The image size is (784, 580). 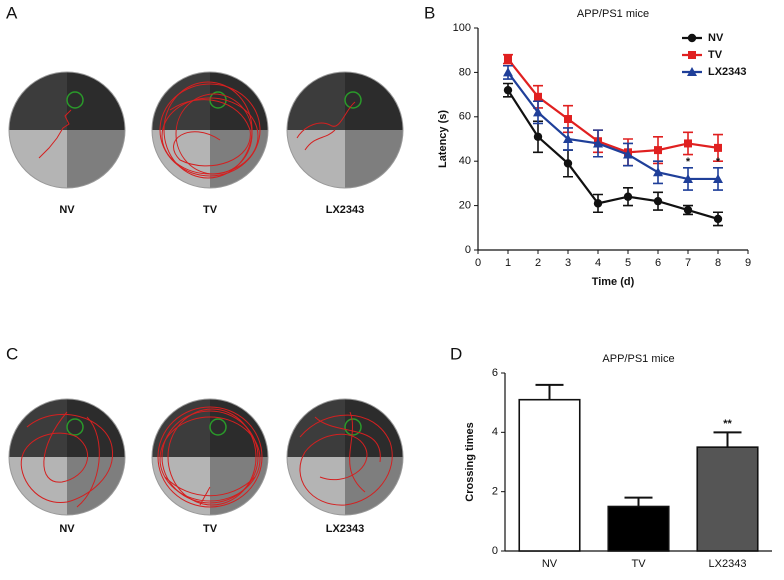 I want to click on y-tick-label: 2, so click(x=495, y=492).